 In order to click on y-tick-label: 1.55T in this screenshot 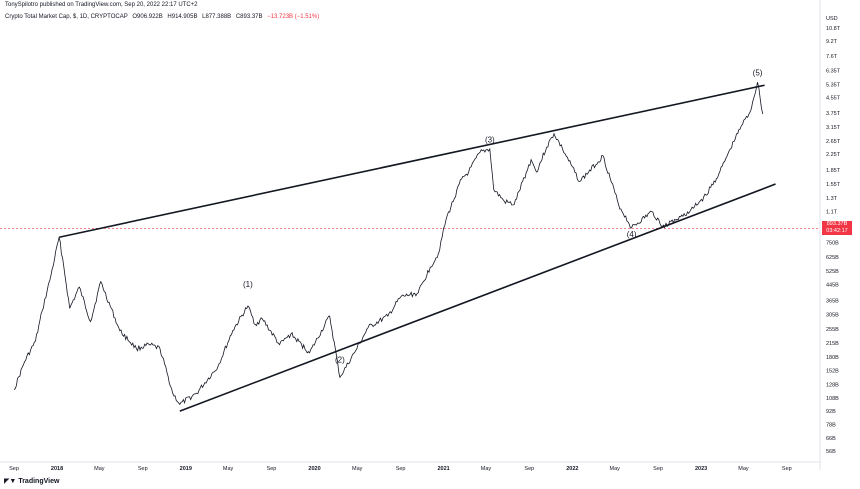, I will do `click(833, 185)`.